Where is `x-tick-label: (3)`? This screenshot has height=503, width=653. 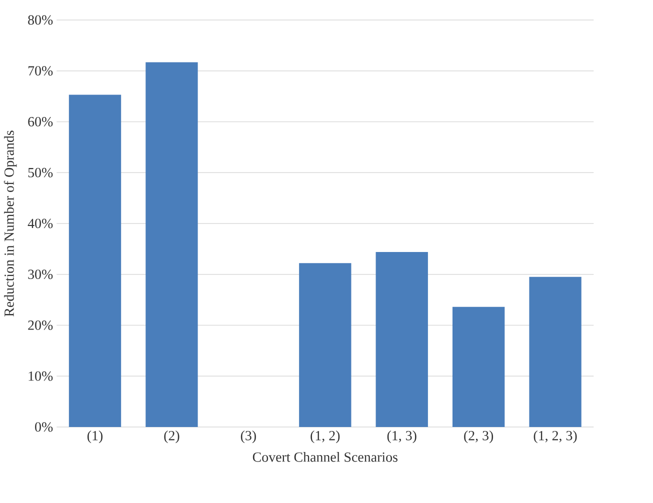 x-tick-label: (3) is located at coordinates (248, 437).